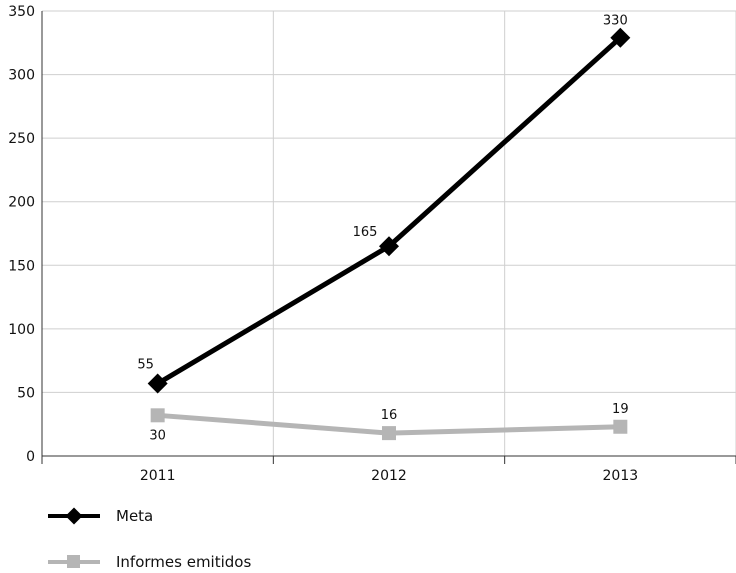 The image size is (736, 573). I want to click on data-label-informes: 16, so click(389, 415).